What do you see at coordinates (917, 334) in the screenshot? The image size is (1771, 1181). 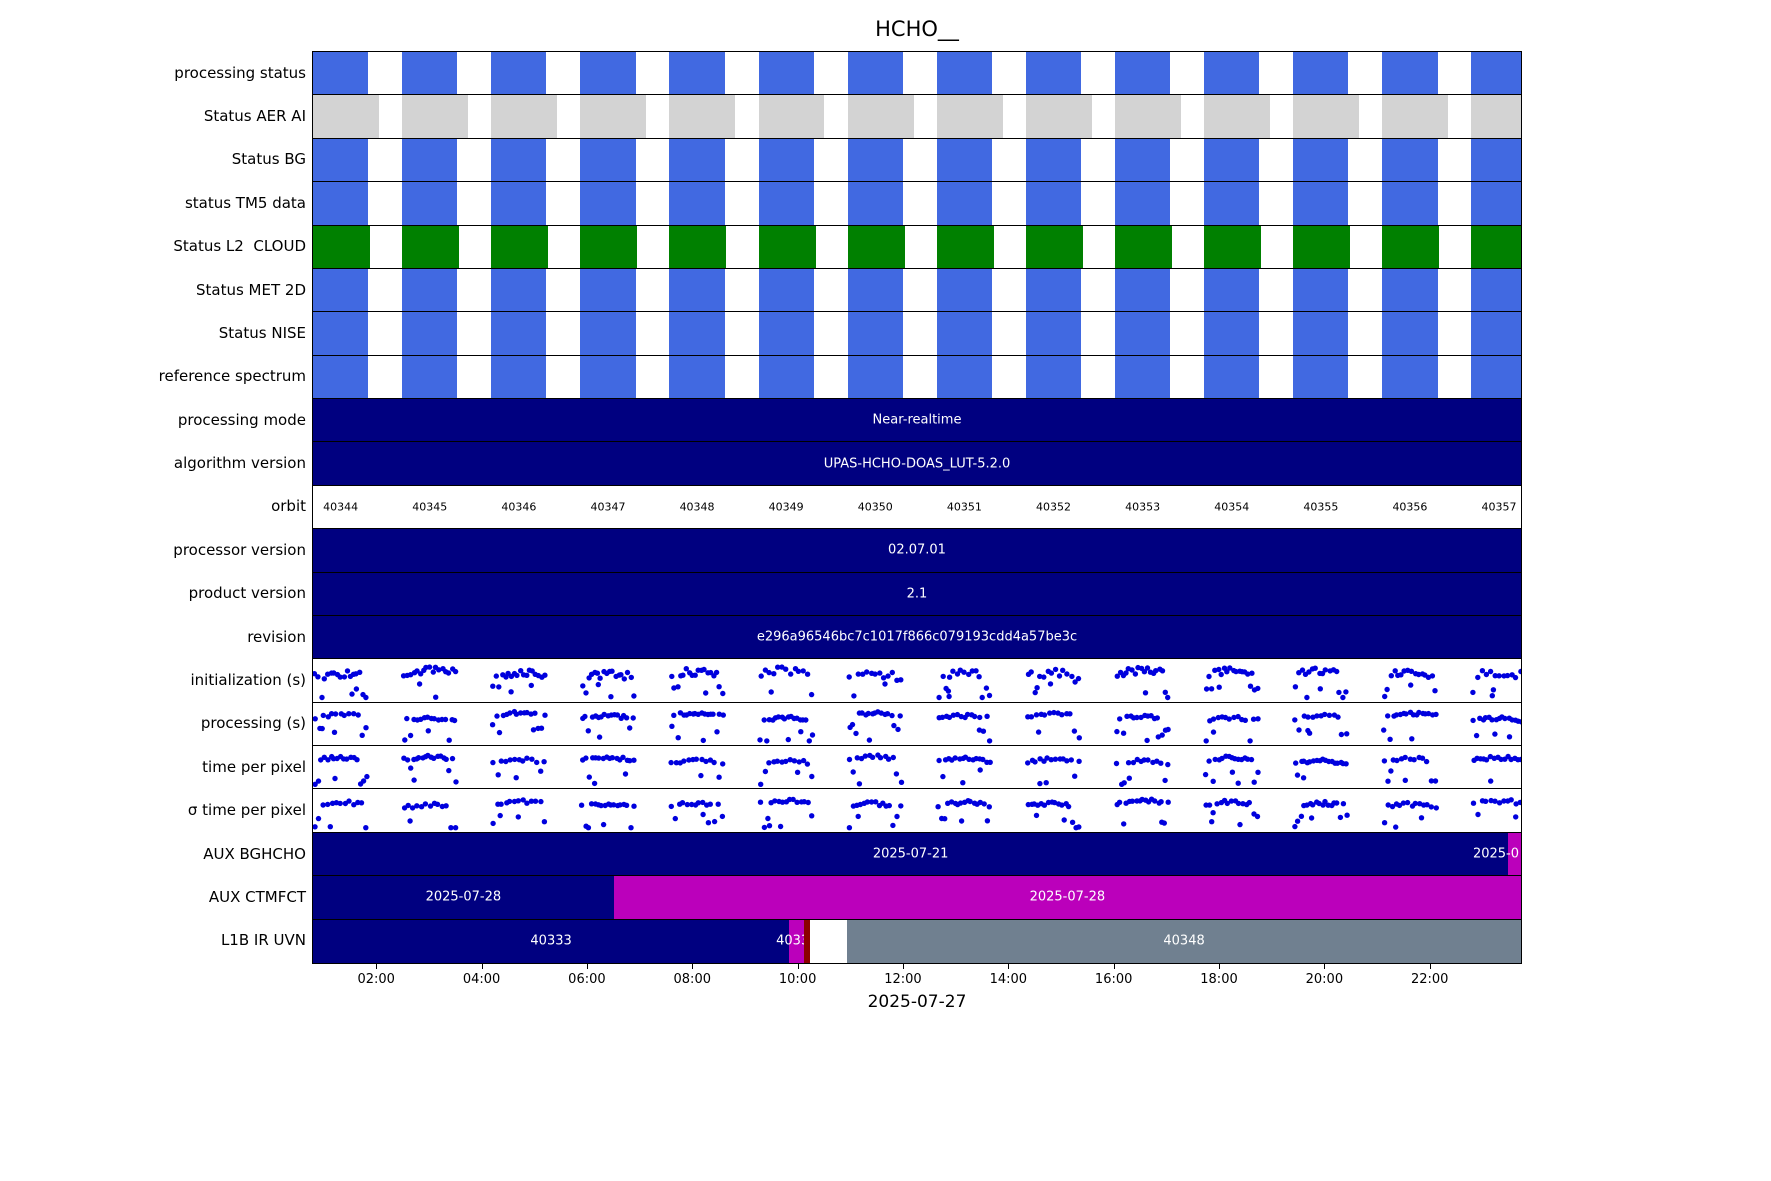 I see `row-status-nise` at bounding box center [917, 334].